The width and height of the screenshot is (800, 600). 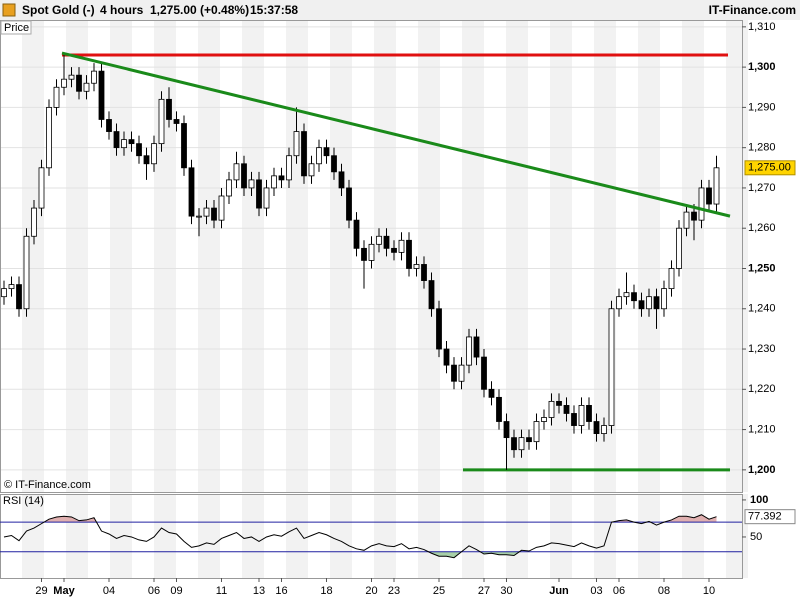 I want to click on y-tick-label: 1,300, so click(x=762, y=67).